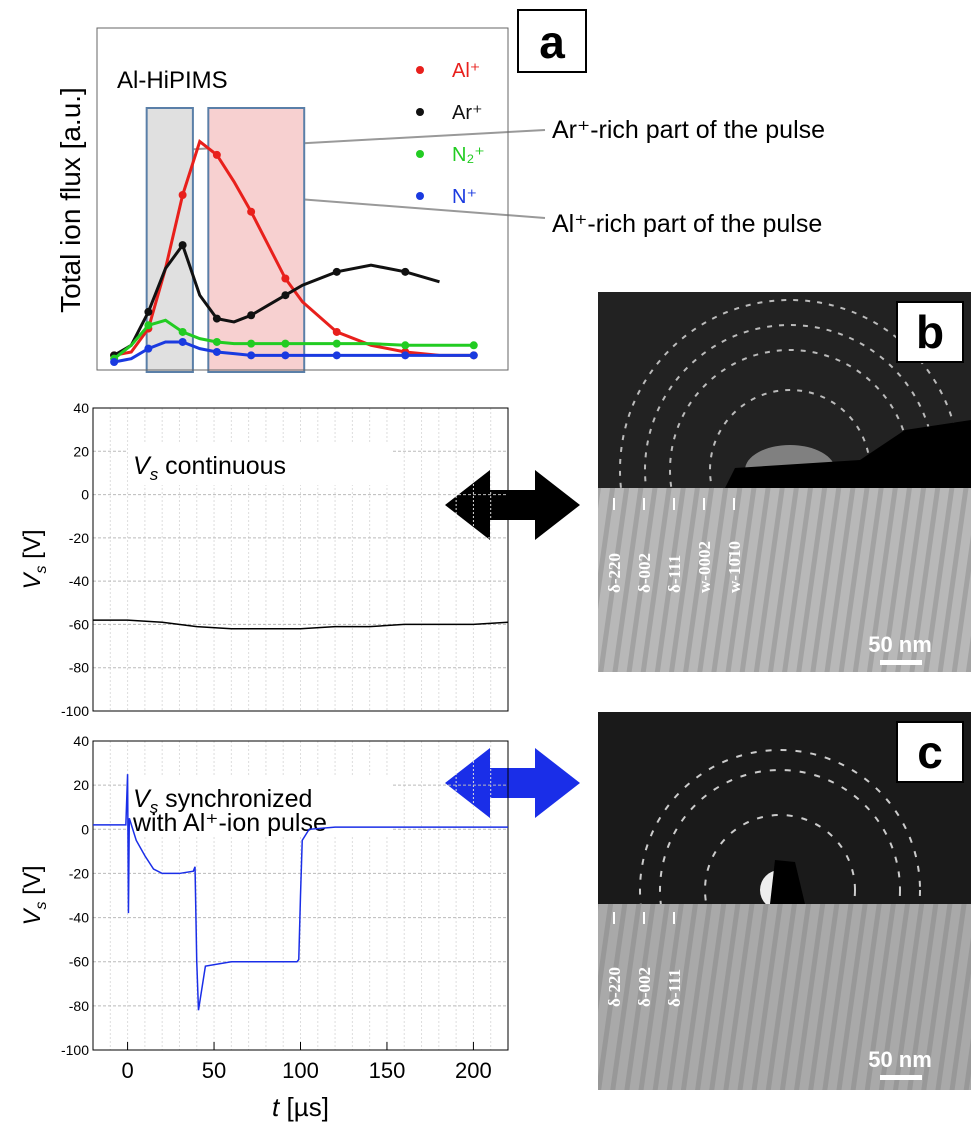 The width and height of the screenshot is (971, 1130). I want to click on ring-label: w-10̄10, so click(734, 567).